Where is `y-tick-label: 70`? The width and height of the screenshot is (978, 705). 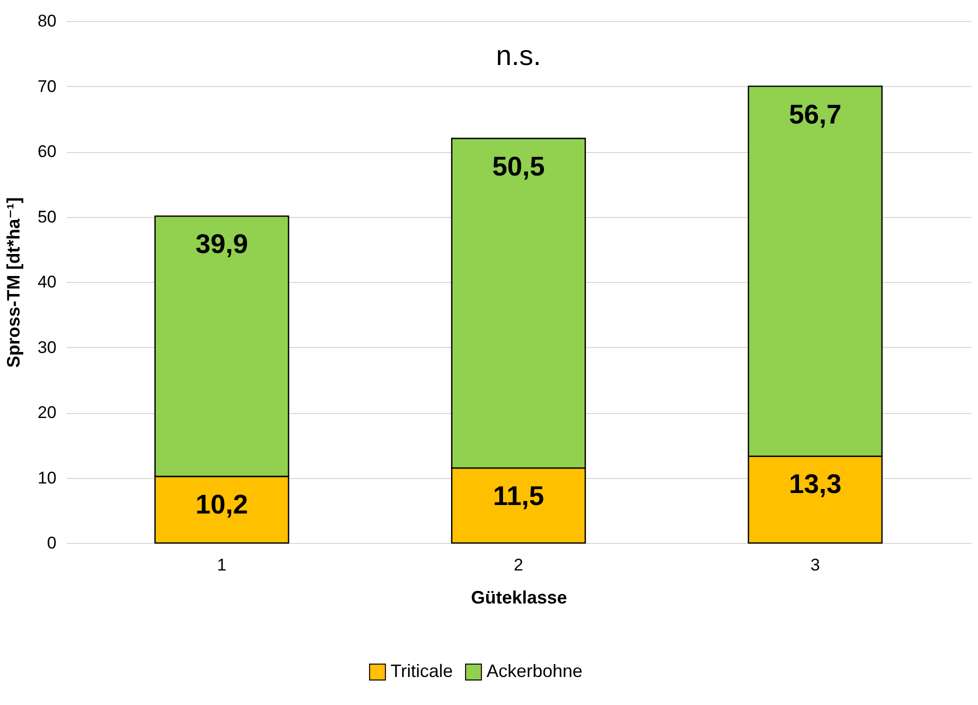
y-tick-label: 70 is located at coordinates (47, 86).